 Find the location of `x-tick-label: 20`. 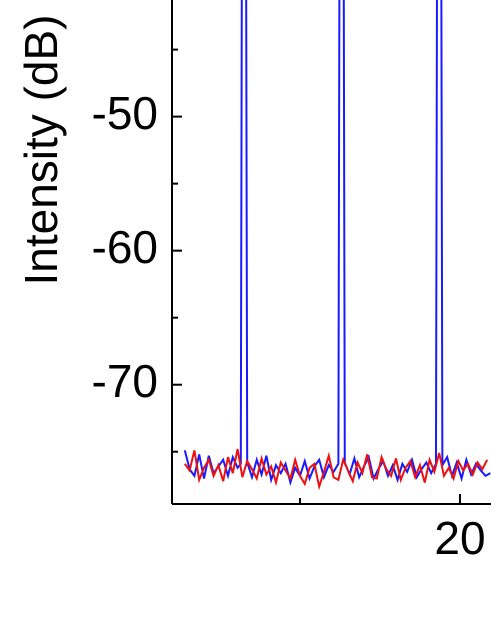

x-tick-label: 20 is located at coordinates (459, 538).